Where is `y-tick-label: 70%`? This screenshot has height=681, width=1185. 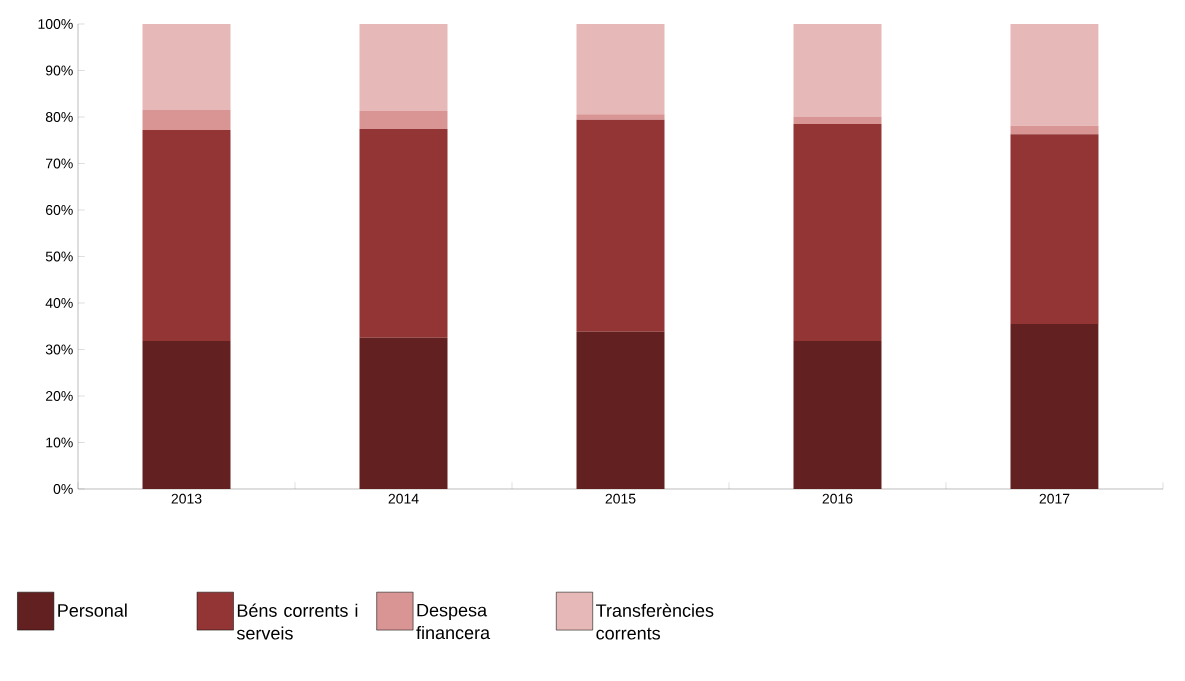 y-tick-label: 70% is located at coordinates (59, 163).